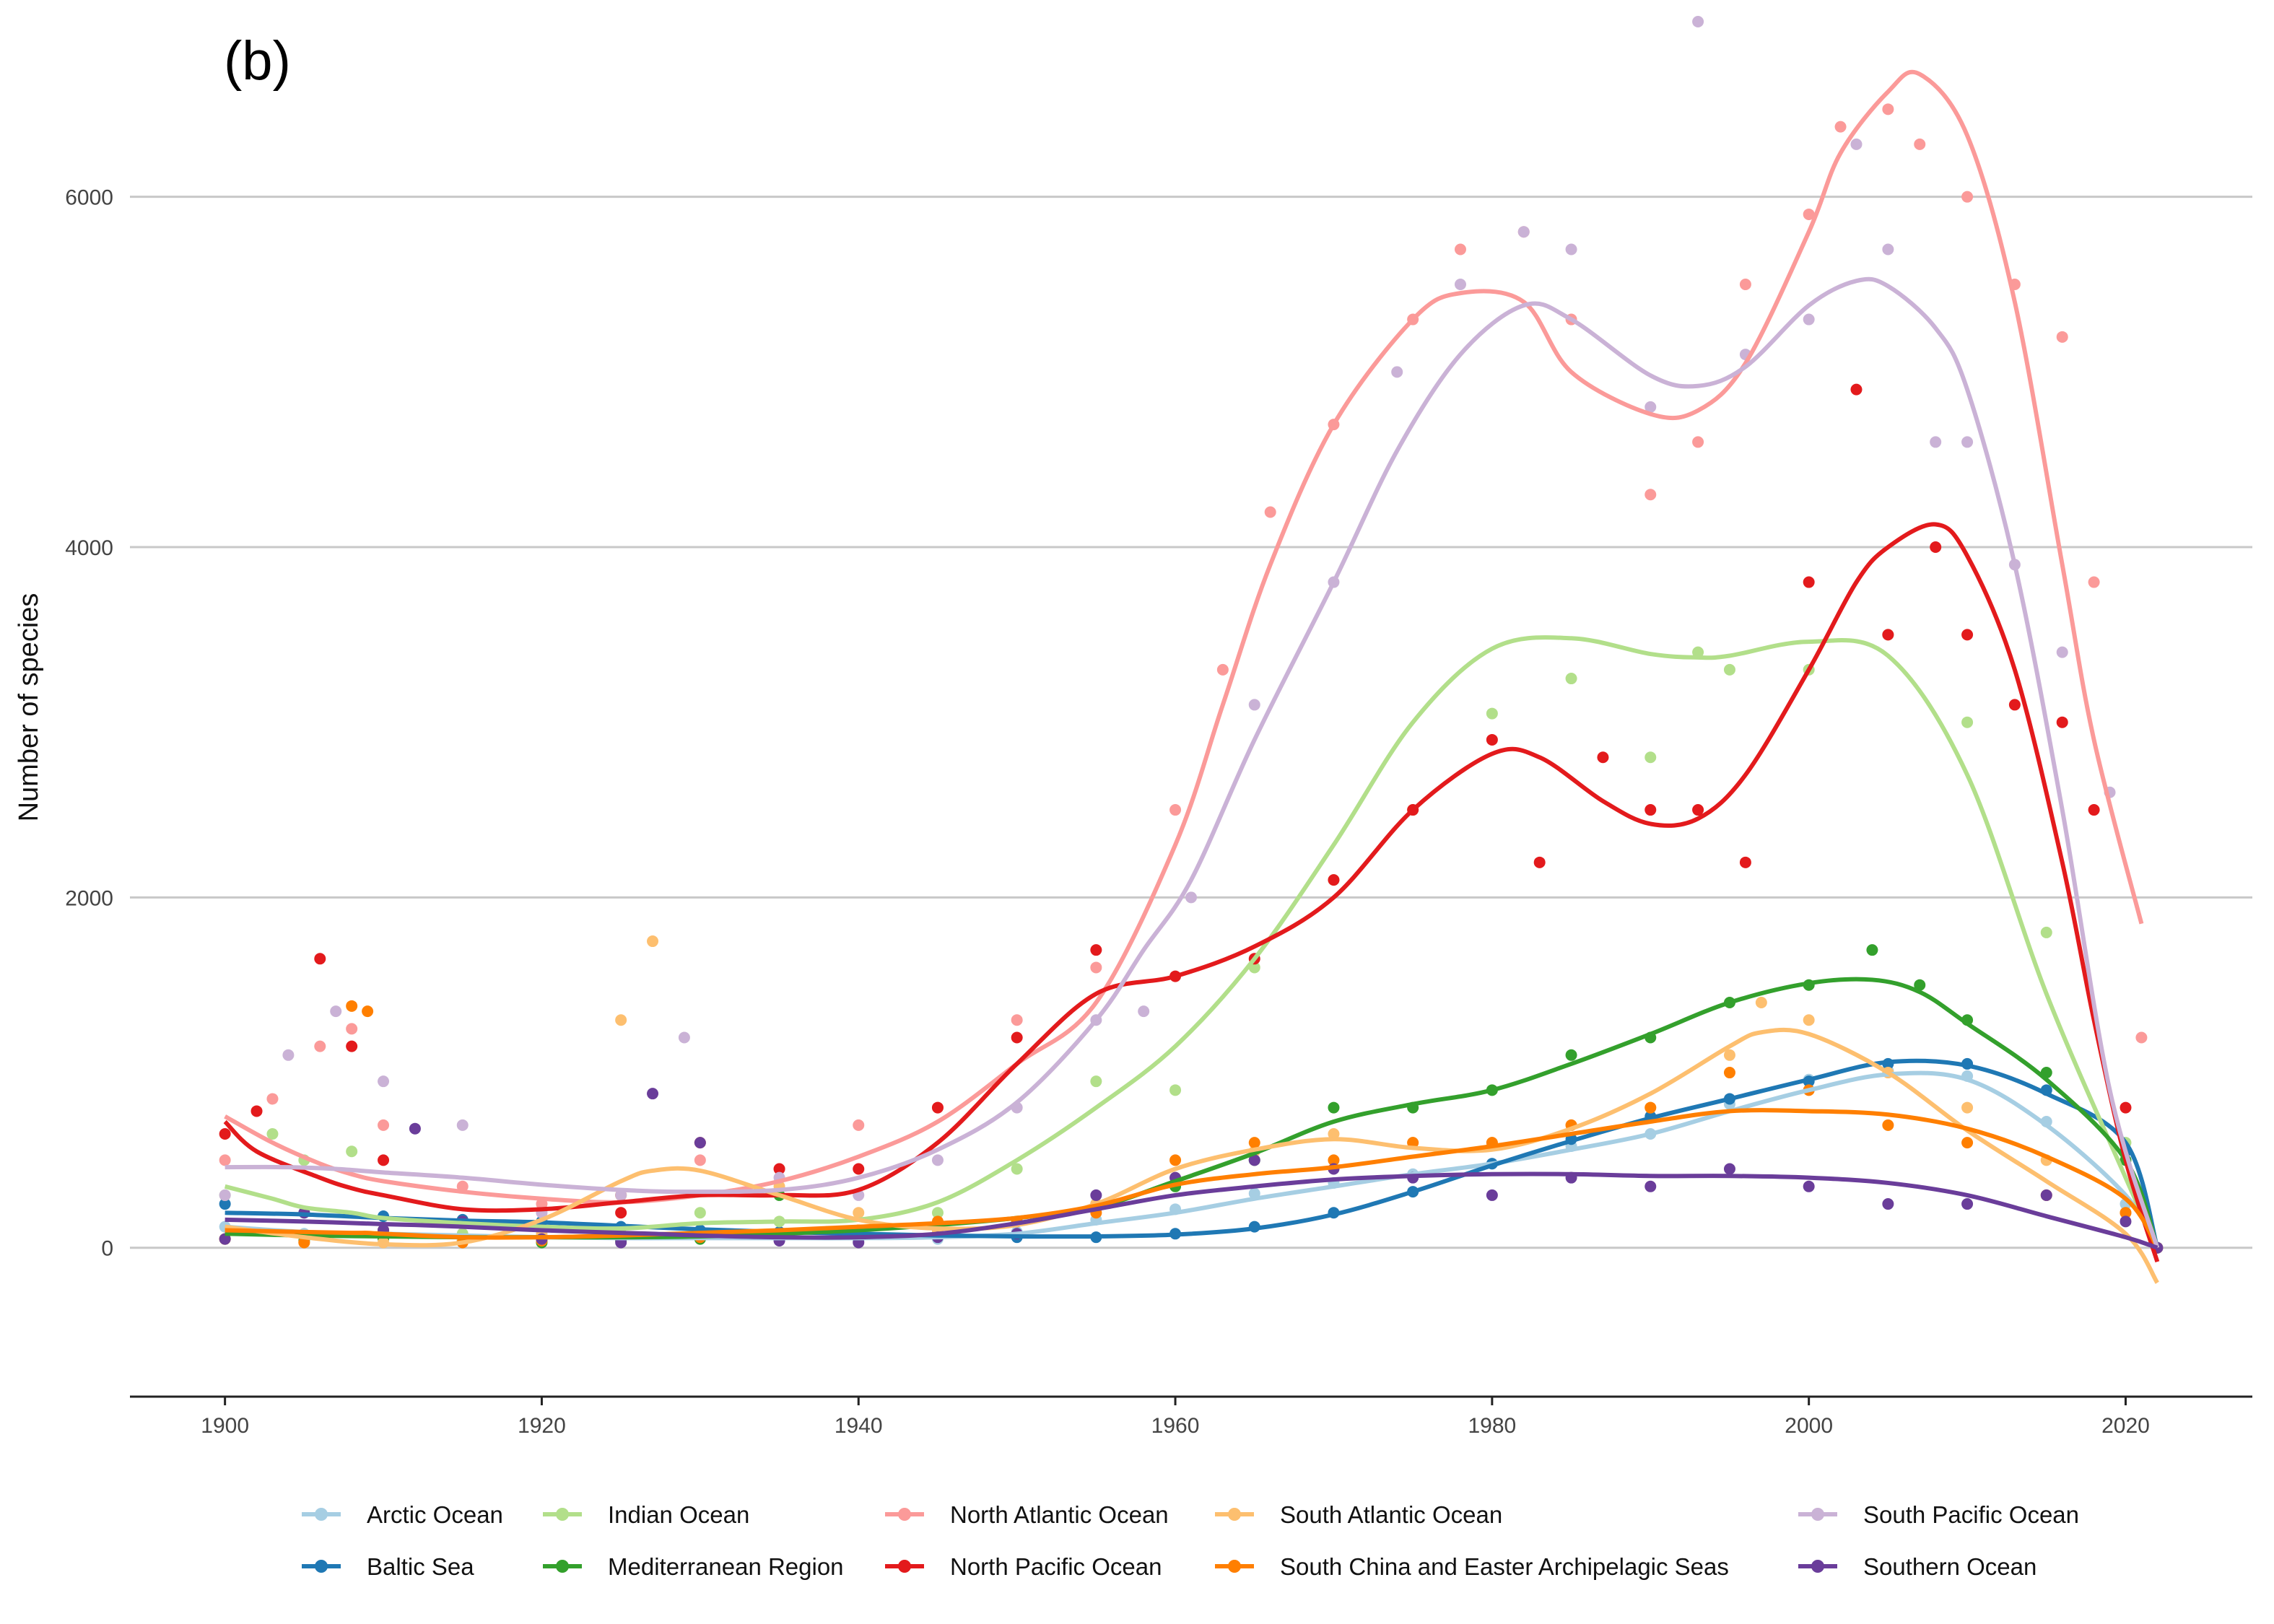  I want to click on y-axis: 0 2000 4000 6000, so click(89, 723).